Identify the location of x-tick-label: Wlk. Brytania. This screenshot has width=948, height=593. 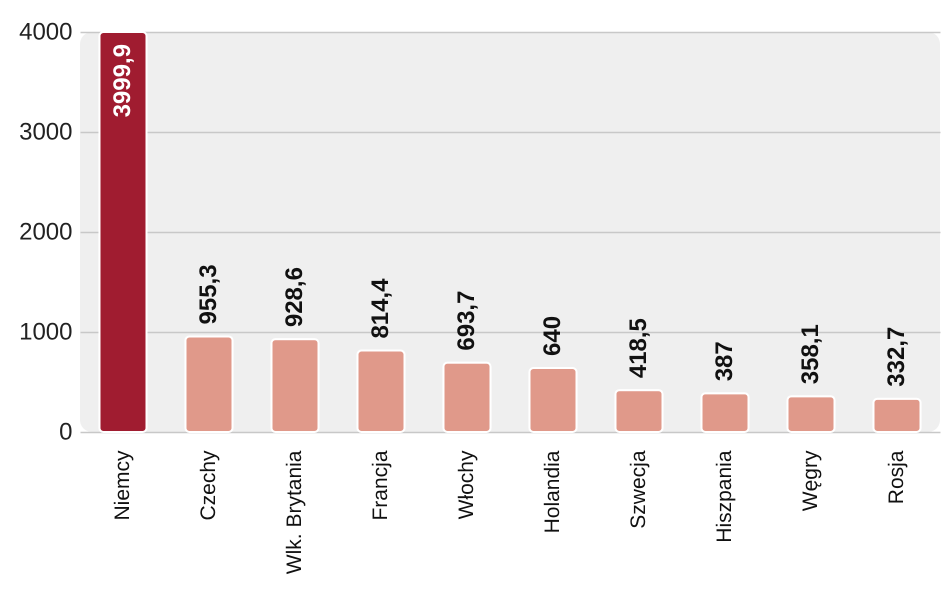
(294, 512).